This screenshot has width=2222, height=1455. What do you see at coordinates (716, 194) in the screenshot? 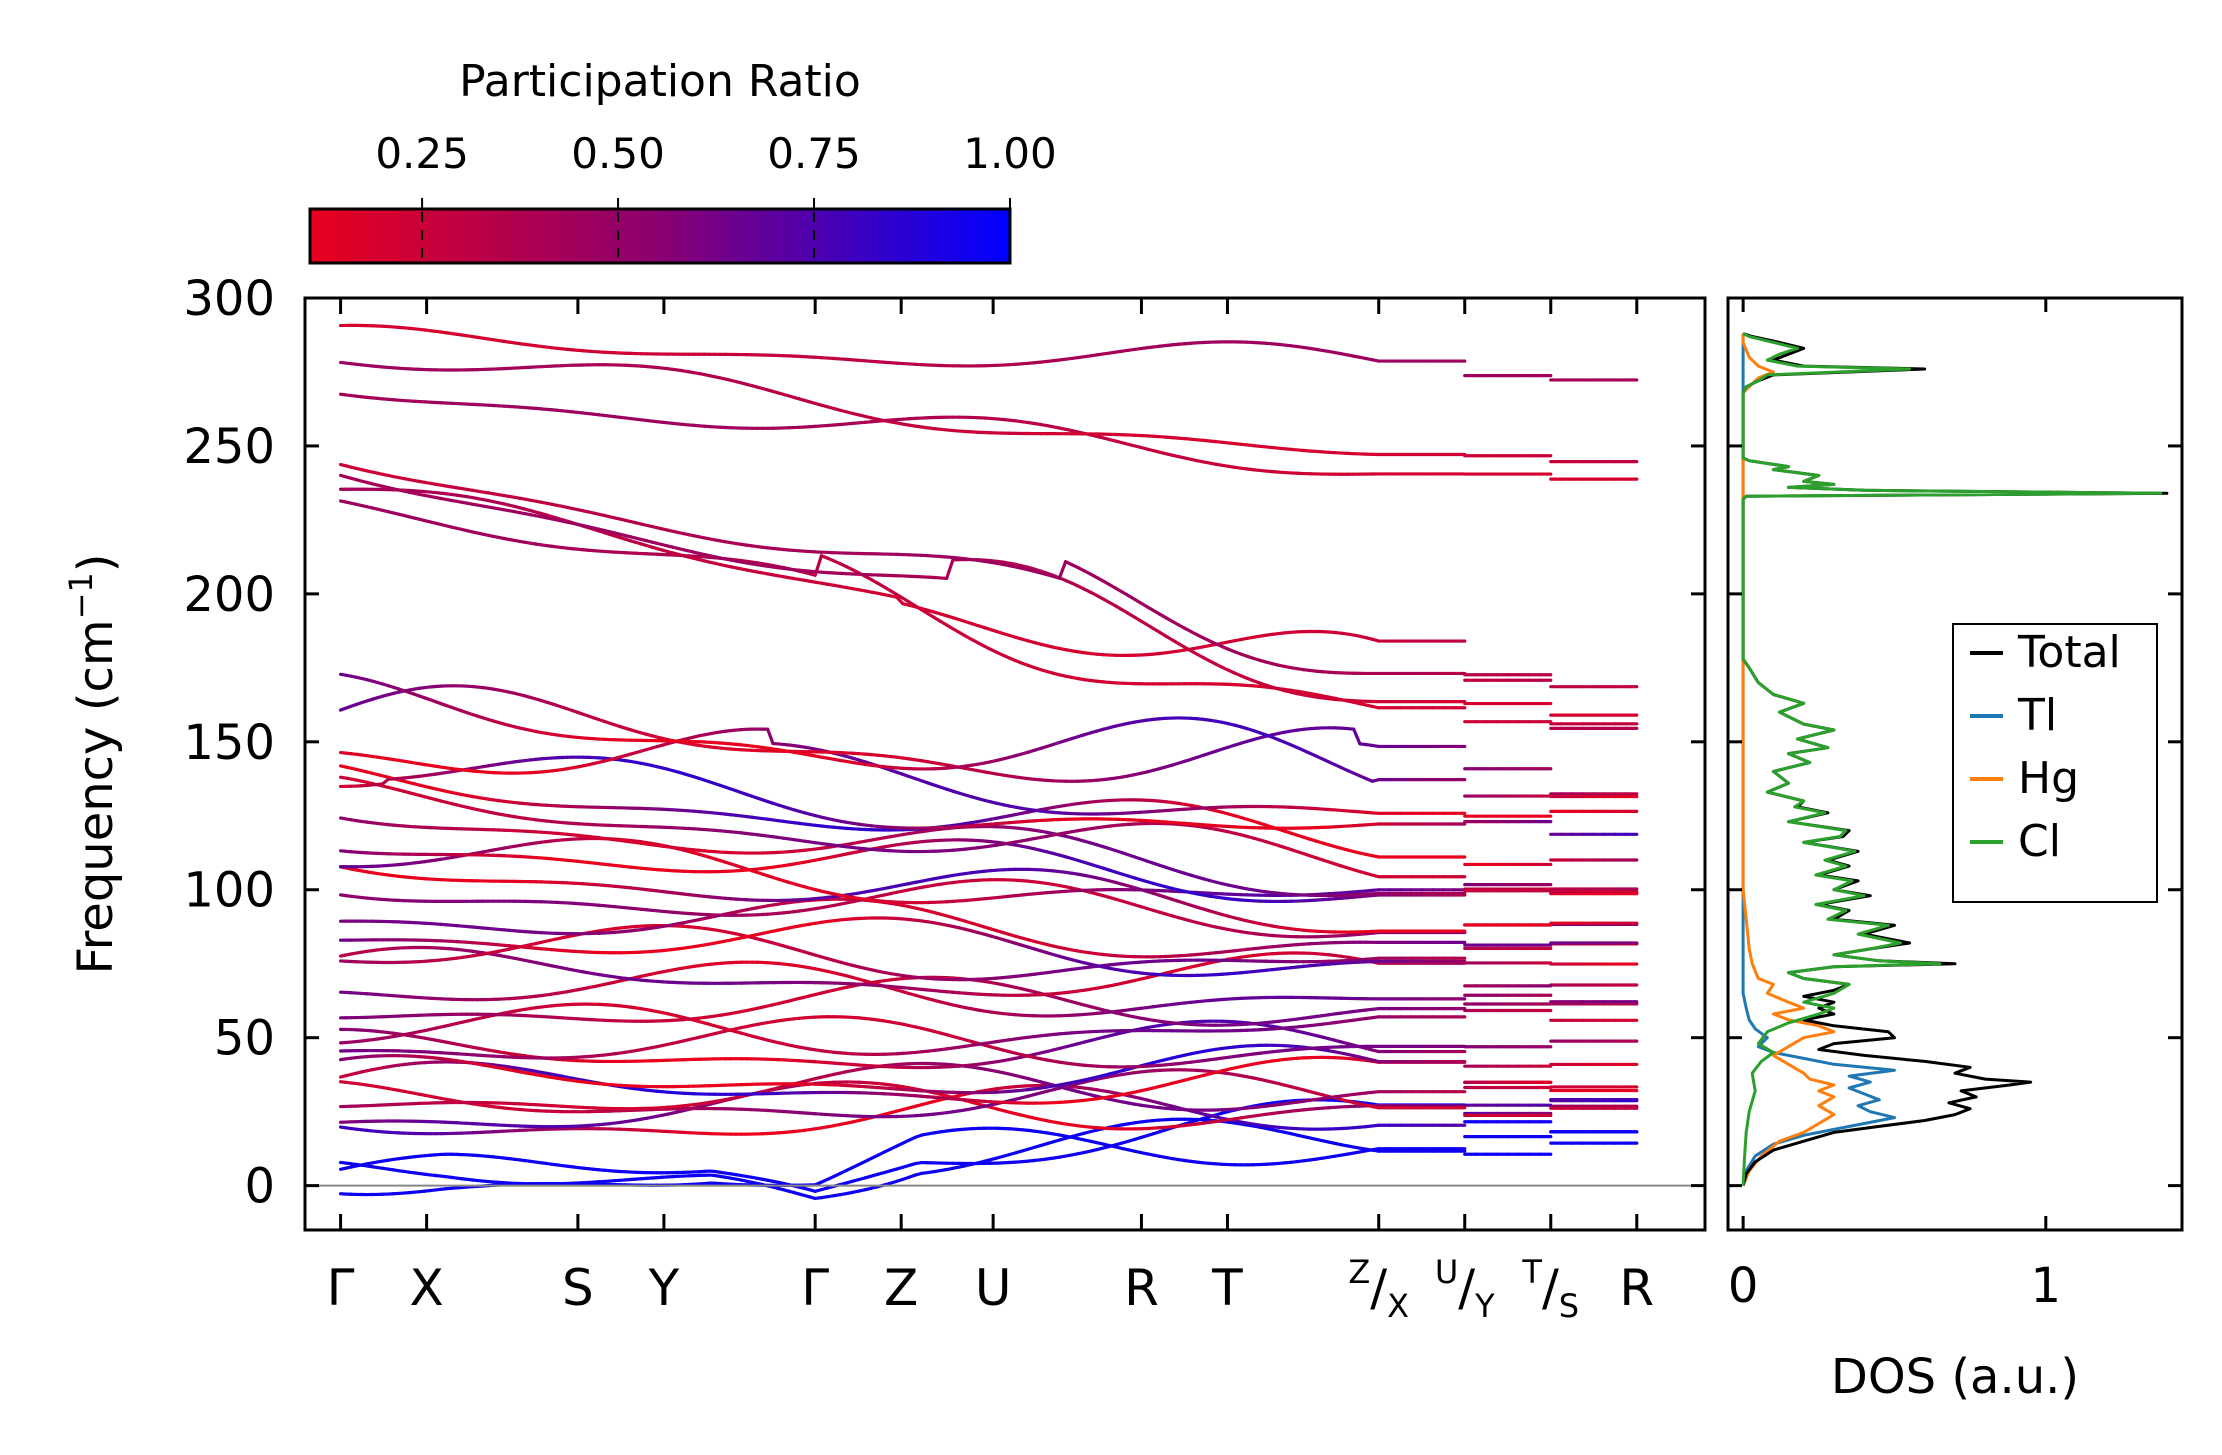
I see `colorbar-ticks: 0.25 0.50 0.75 1.00` at bounding box center [716, 194].